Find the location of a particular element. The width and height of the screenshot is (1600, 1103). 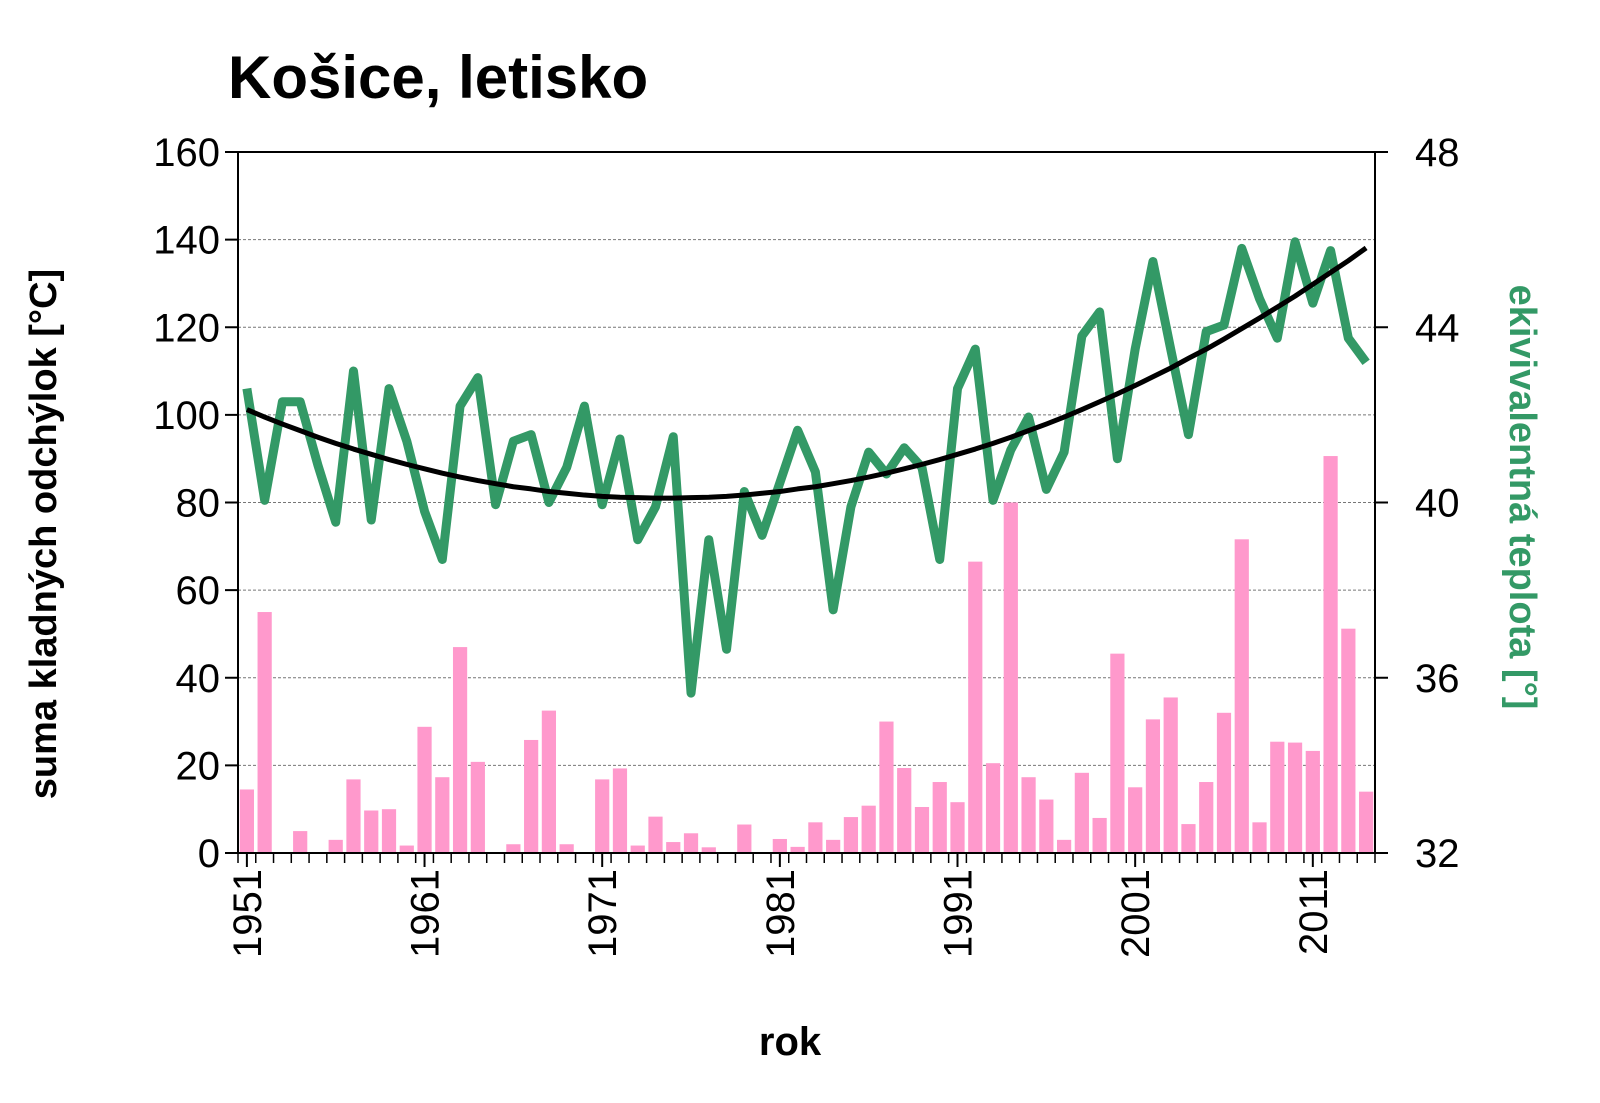

x-tick-label: 2001 is located at coordinates (1136, 913).